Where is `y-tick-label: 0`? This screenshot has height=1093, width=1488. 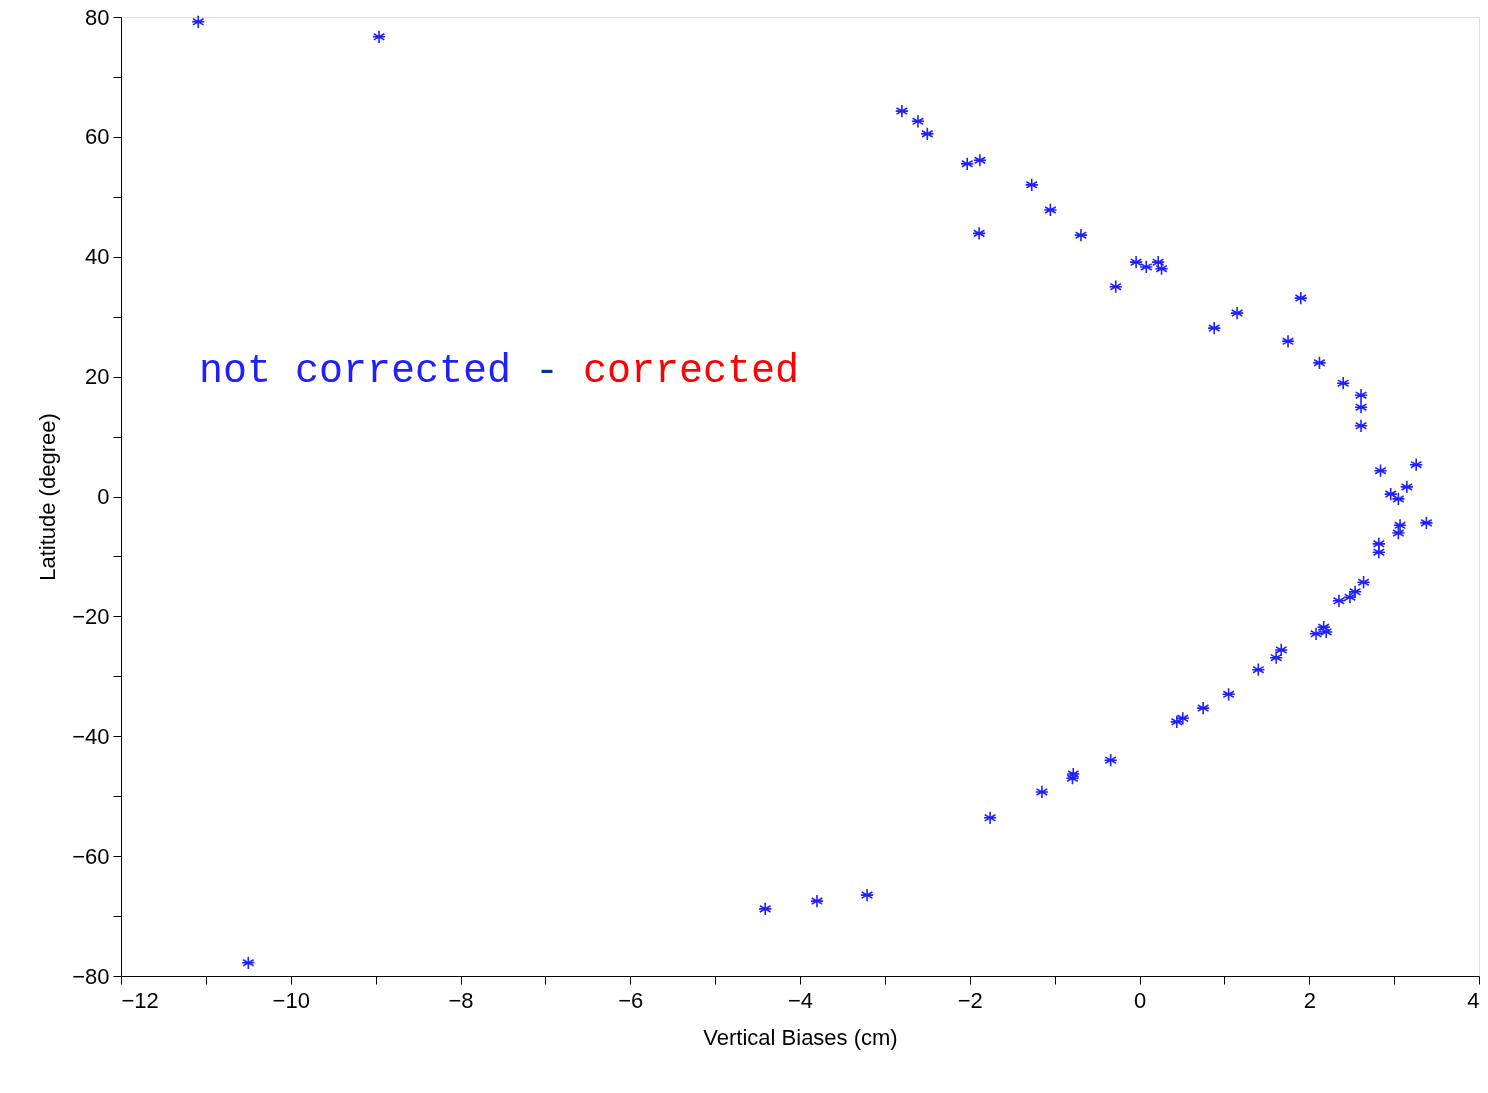
y-tick-label: 0 is located at coordinates (103, 496).